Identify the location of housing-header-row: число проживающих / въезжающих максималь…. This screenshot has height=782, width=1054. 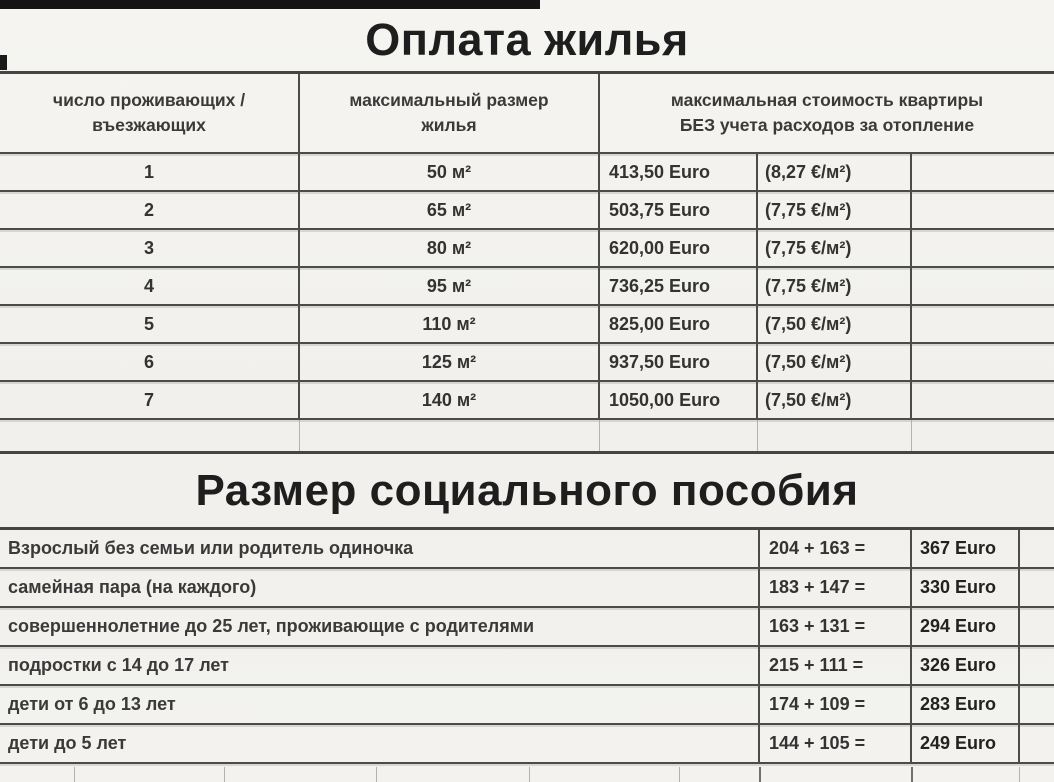
(527, 114).